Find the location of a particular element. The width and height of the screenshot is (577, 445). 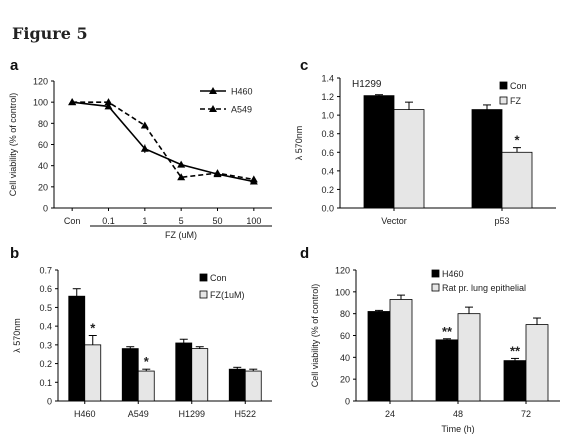

y-tick-label-c-5: 1.0 is located at coordinates (327, 116).